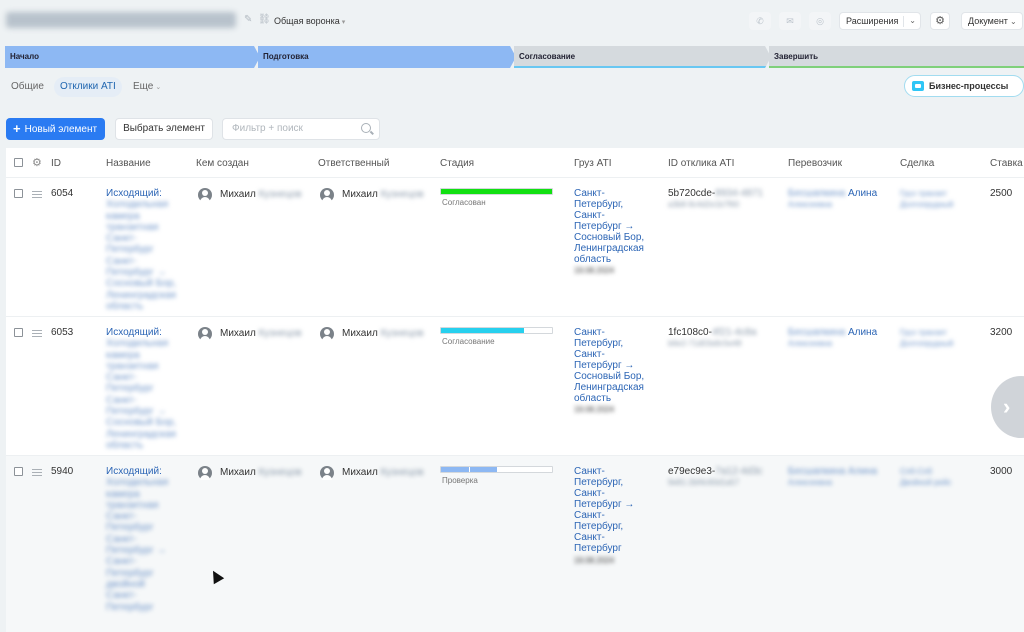  Describe the element at coordinates (301, 129) in the screenshot. I see `filter-search-input: Фильтр + поиск` at that location.